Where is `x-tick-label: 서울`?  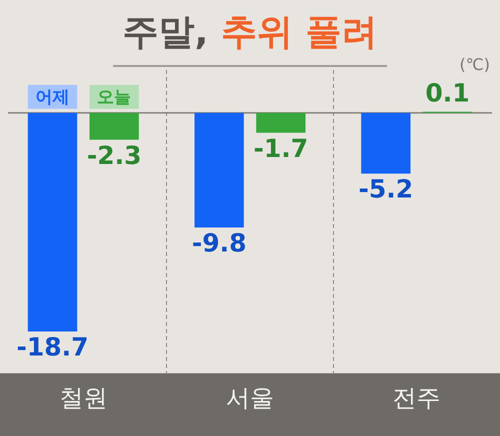 x-tick-label: 서울 is located at coordinates (250, 398).